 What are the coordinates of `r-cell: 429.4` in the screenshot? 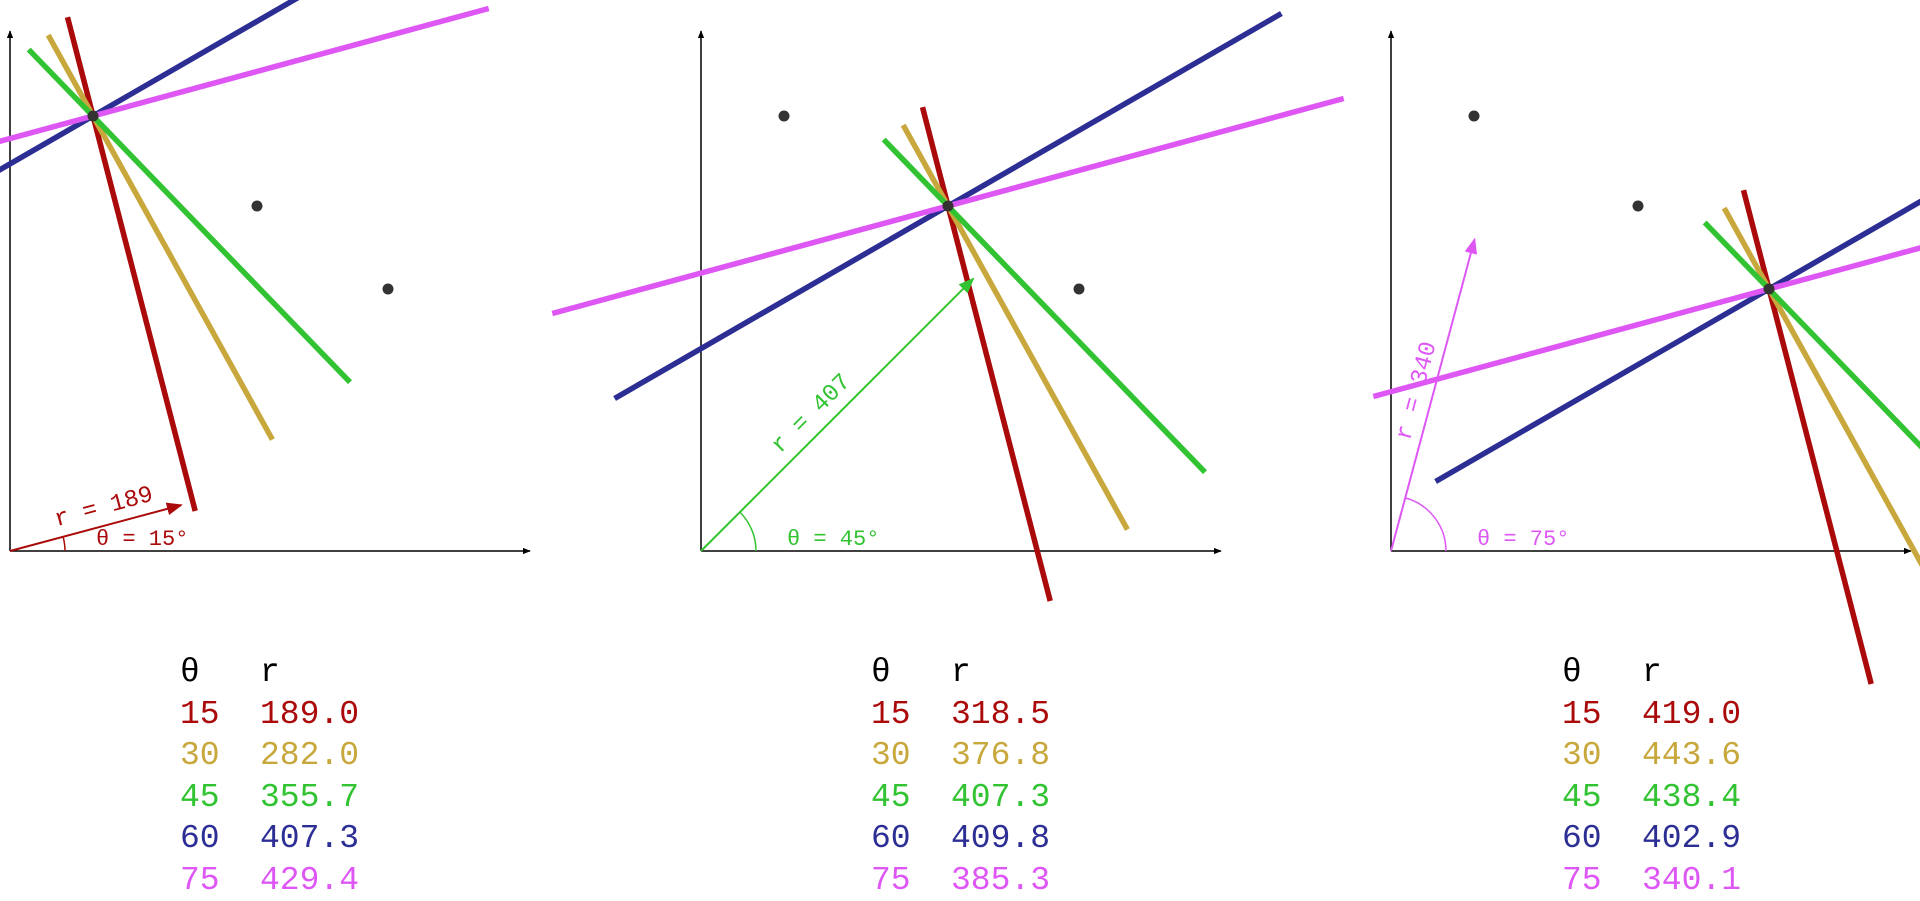 It's located at (309, 880).